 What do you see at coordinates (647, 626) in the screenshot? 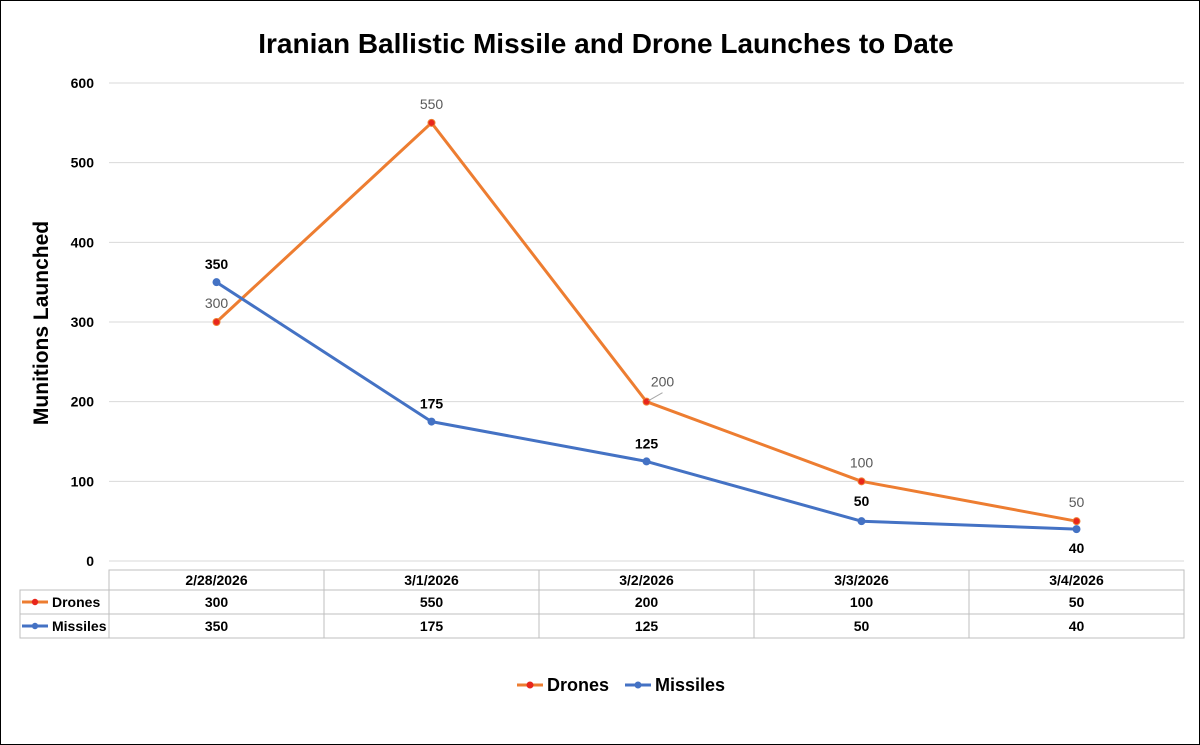
I see `table-cell-value: 125` at bounding box center [647, 626].